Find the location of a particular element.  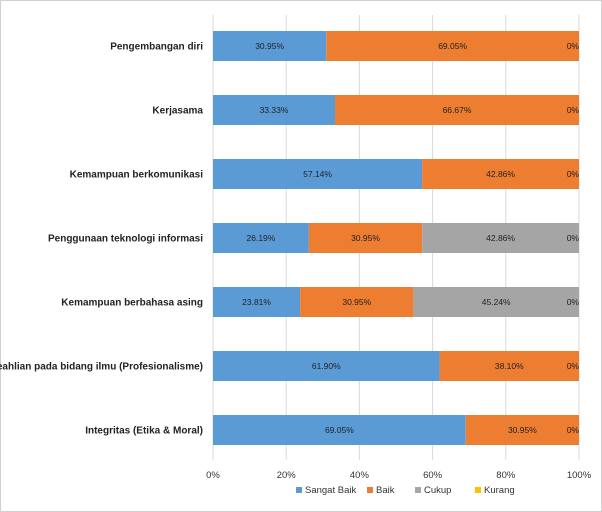

legend-label: Baik is located at coordinates (385, 490).